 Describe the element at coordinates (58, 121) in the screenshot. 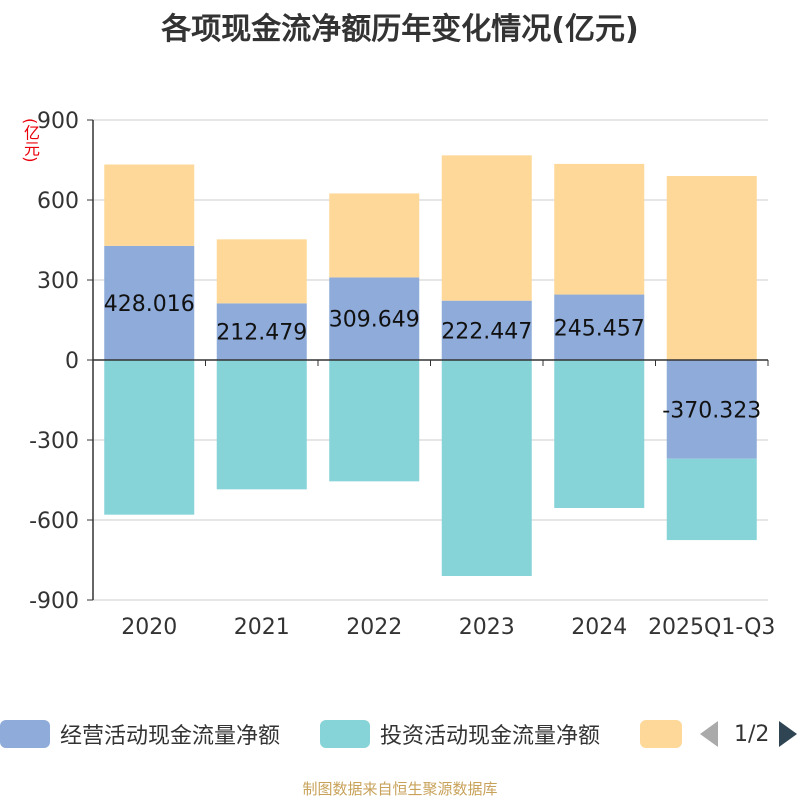

I see `y-tick-label: 900` at that location.